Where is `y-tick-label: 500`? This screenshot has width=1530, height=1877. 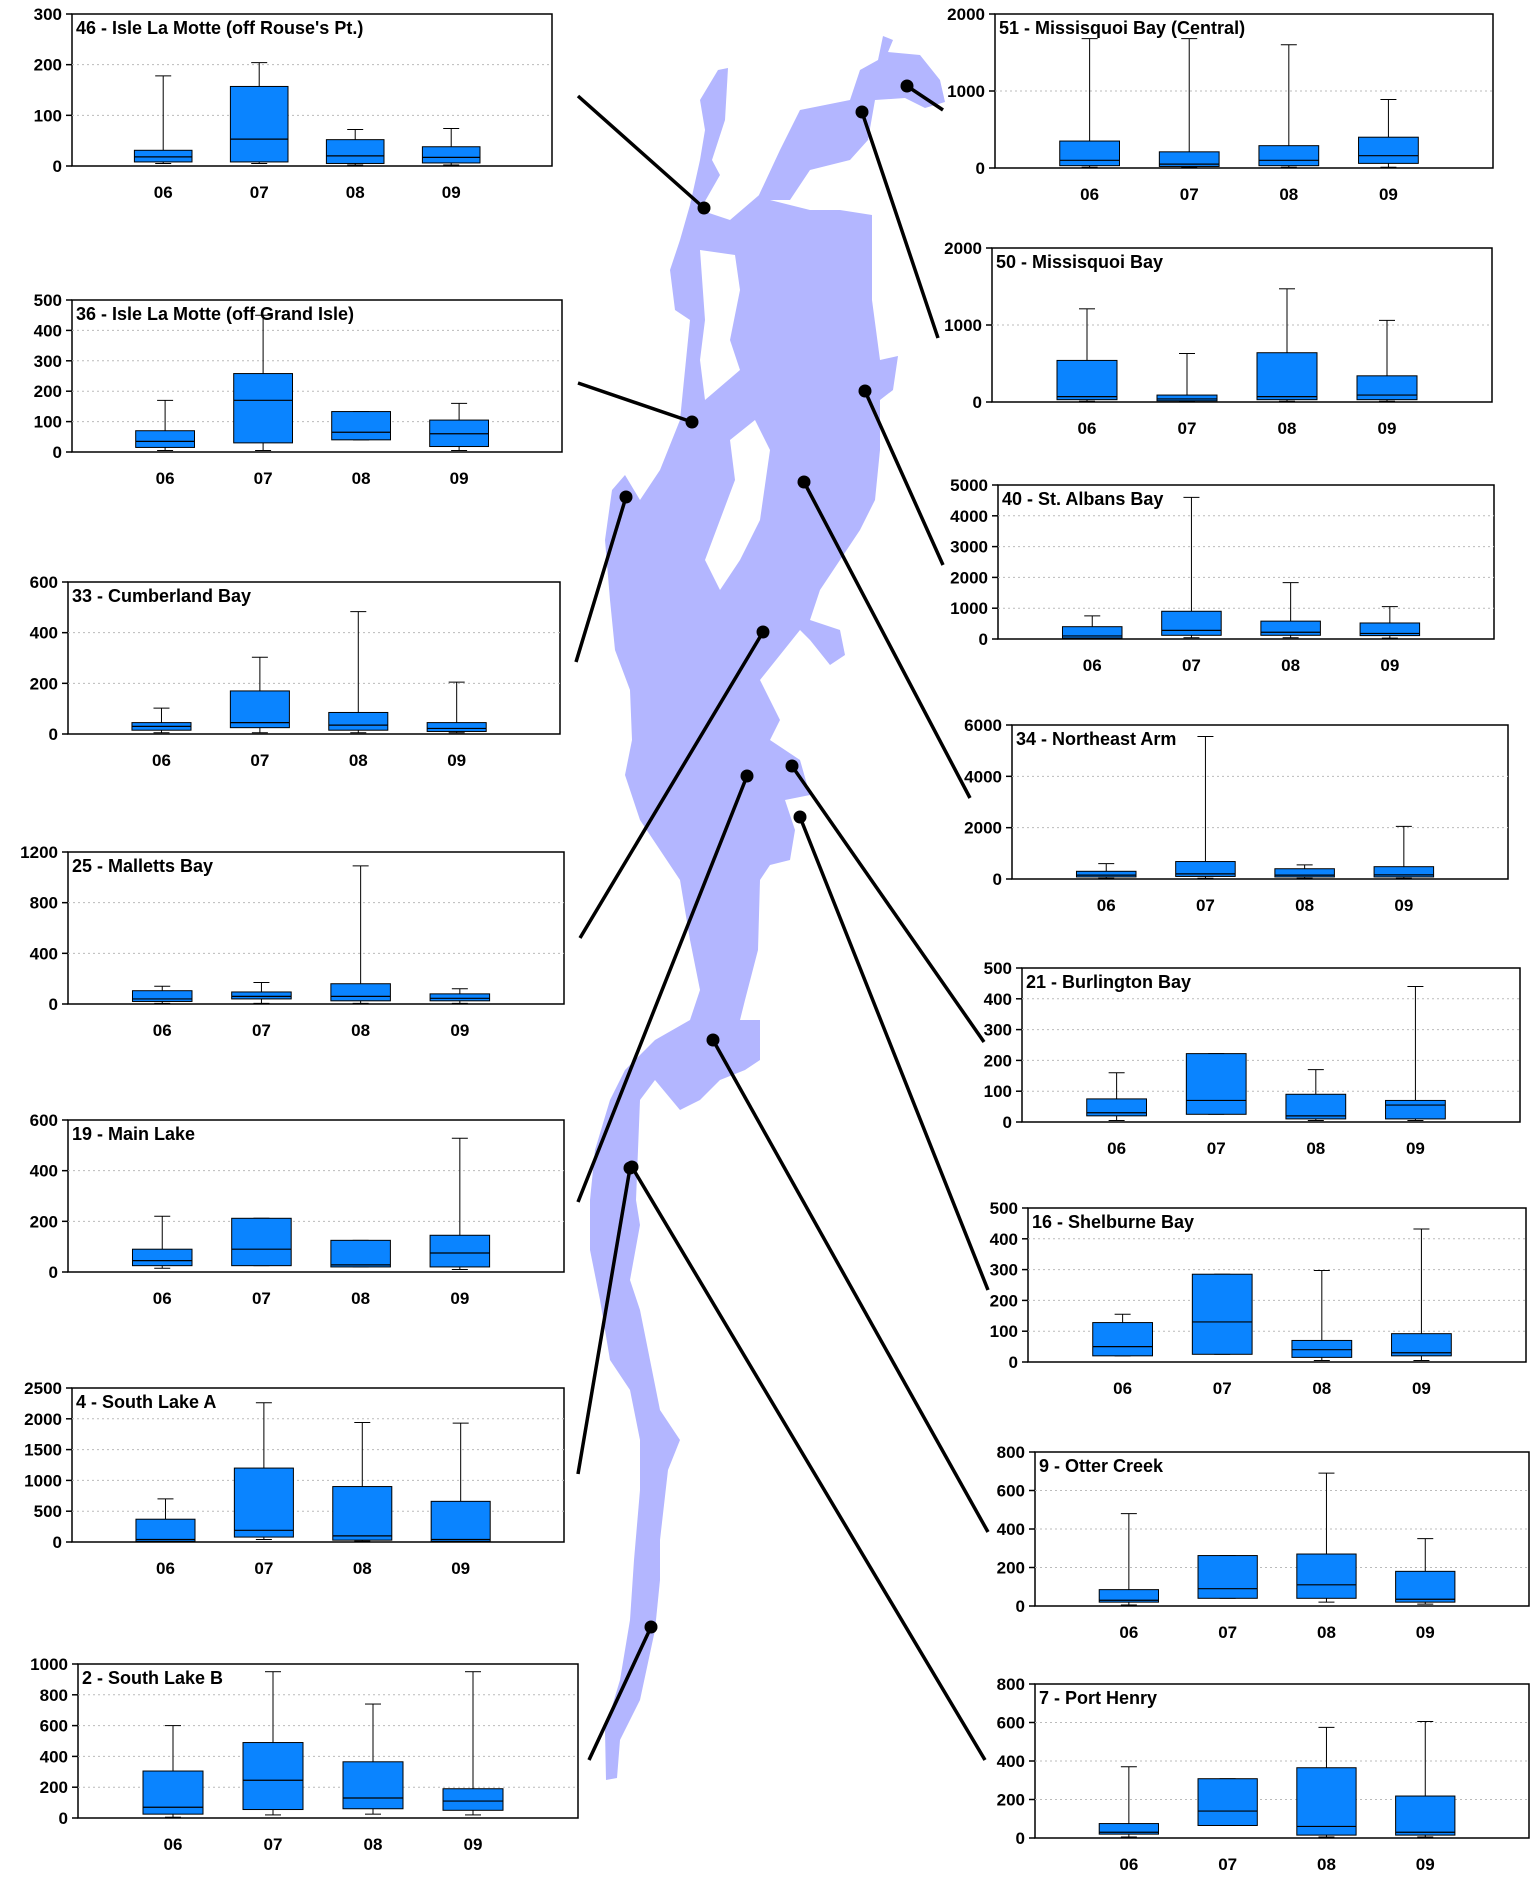 y-tick-label: 500 is located at coordinates (998, 968).